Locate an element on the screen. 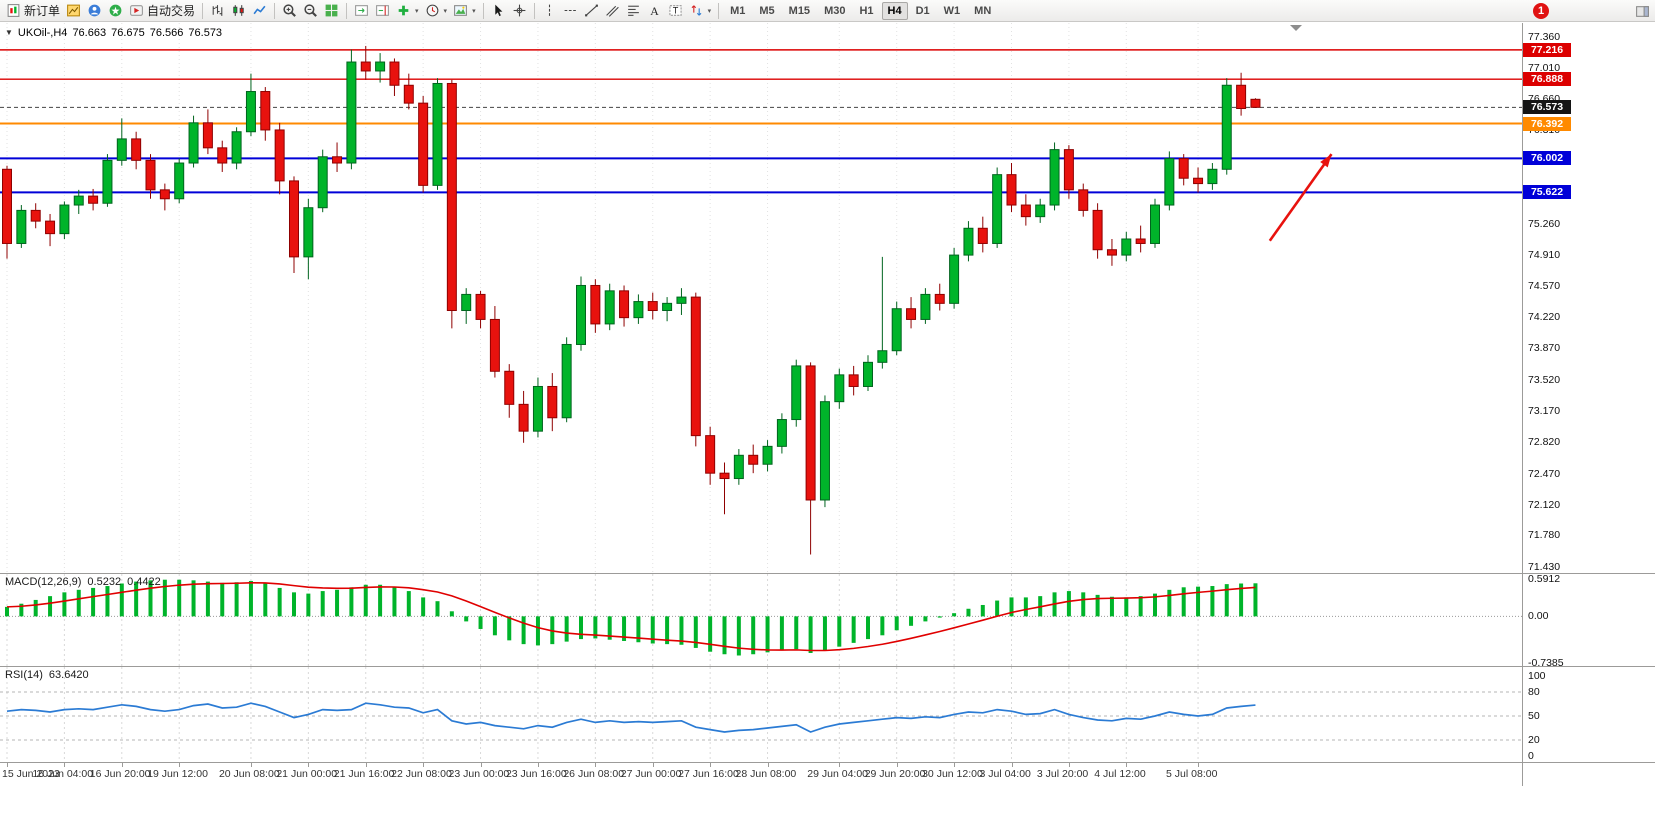  time-label: 4 Jul 12:00 is located at coordinates (1120, 774).